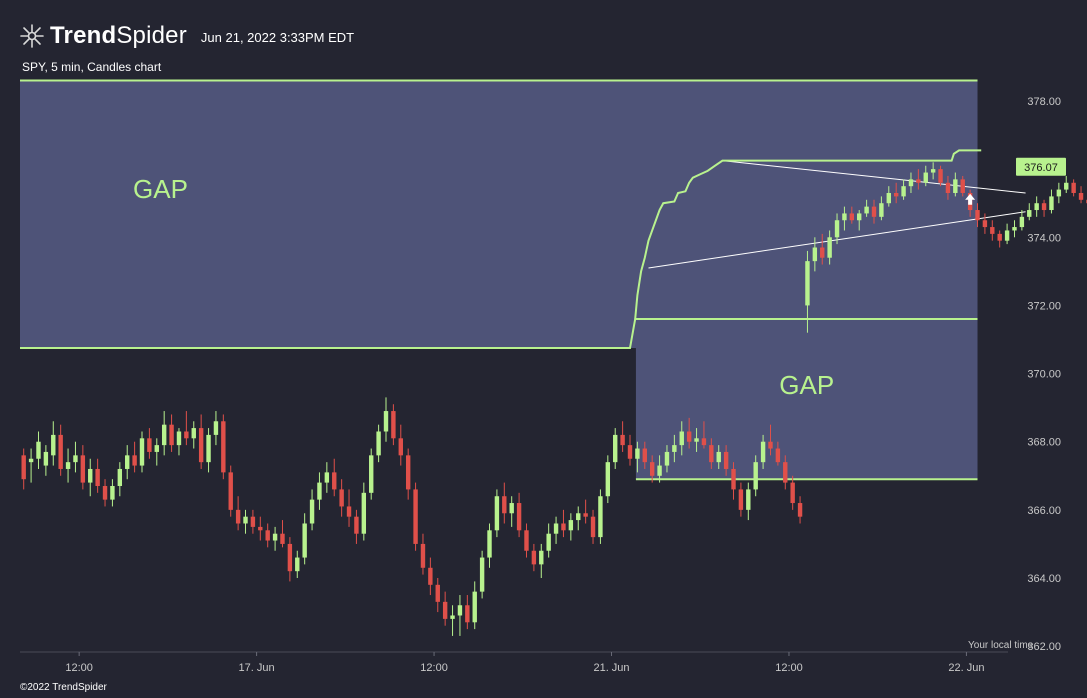 The height and width of the screenshot is (698, 1087). What do you see at coordinates (92, 67) in the screenshot?
I see `chart-subtitle: SPY, 5 min, Candles chart` at bounding box center [92, 67].